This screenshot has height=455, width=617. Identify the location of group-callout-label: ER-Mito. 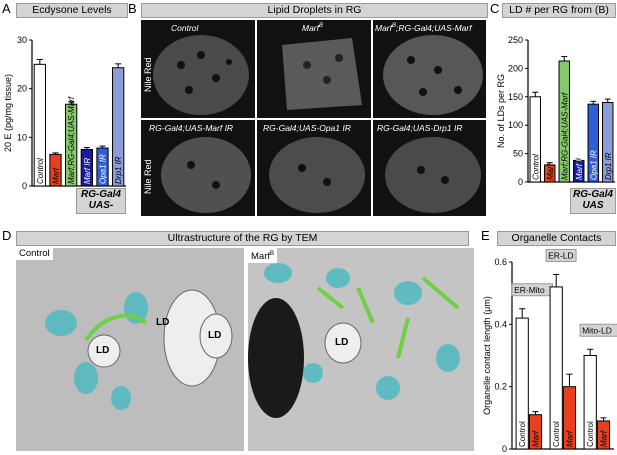
(529, 290).